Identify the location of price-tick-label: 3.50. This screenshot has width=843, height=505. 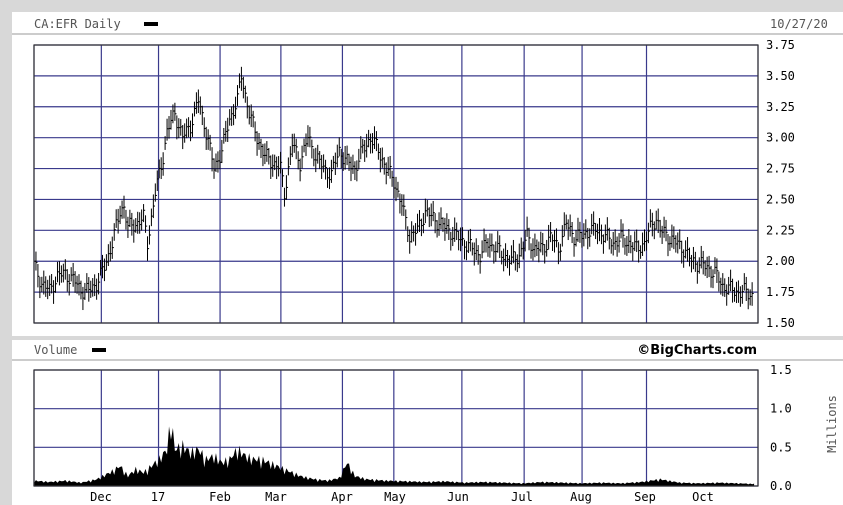
(780, 76).